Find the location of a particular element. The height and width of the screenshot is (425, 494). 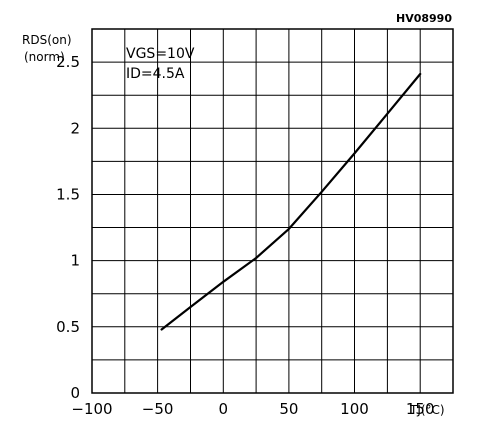

y-tick-label: 0 is located at coordinates (75, 393).